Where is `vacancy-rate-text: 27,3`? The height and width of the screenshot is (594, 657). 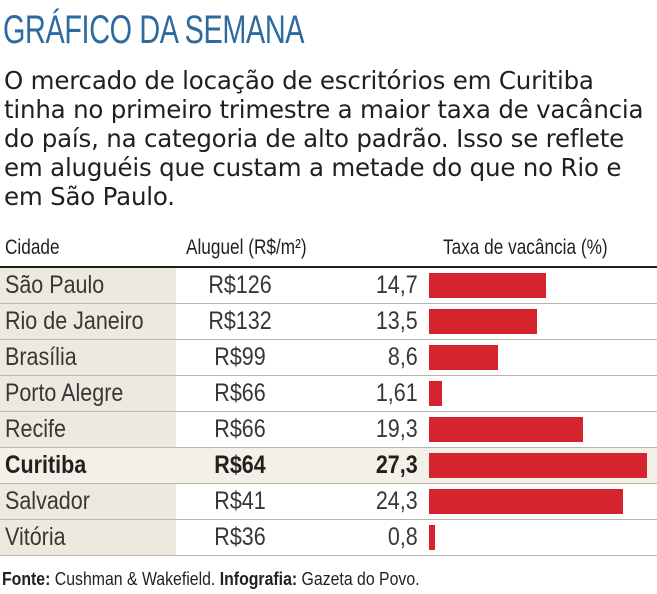 vacancy-rate-text: 27,3 is located at coordinates (397, 465).